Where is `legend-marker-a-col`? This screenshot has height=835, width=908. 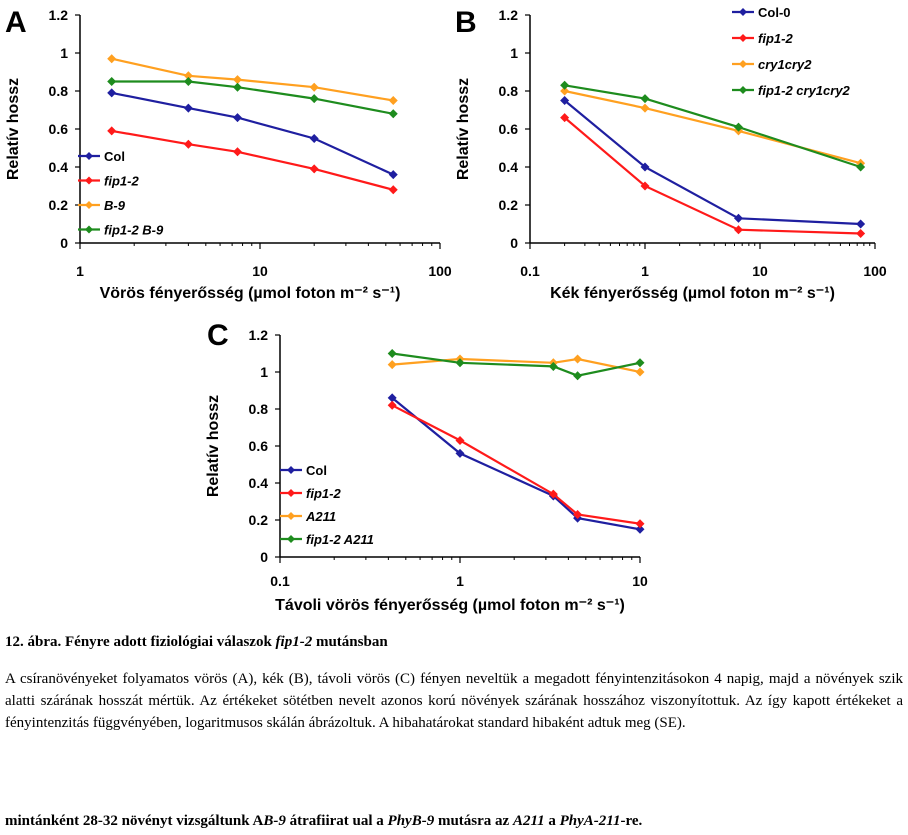 legend-marker-a-col is located at coordinates (89, 156).